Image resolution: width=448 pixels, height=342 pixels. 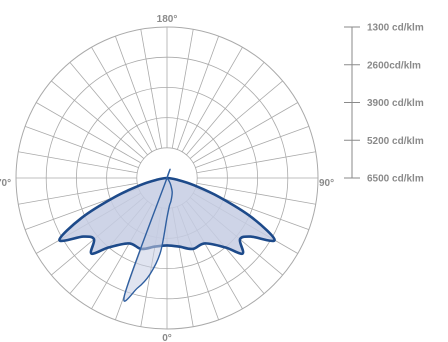 I want to click on angle-label-bottom: 0°, so click(x=167, y=337).